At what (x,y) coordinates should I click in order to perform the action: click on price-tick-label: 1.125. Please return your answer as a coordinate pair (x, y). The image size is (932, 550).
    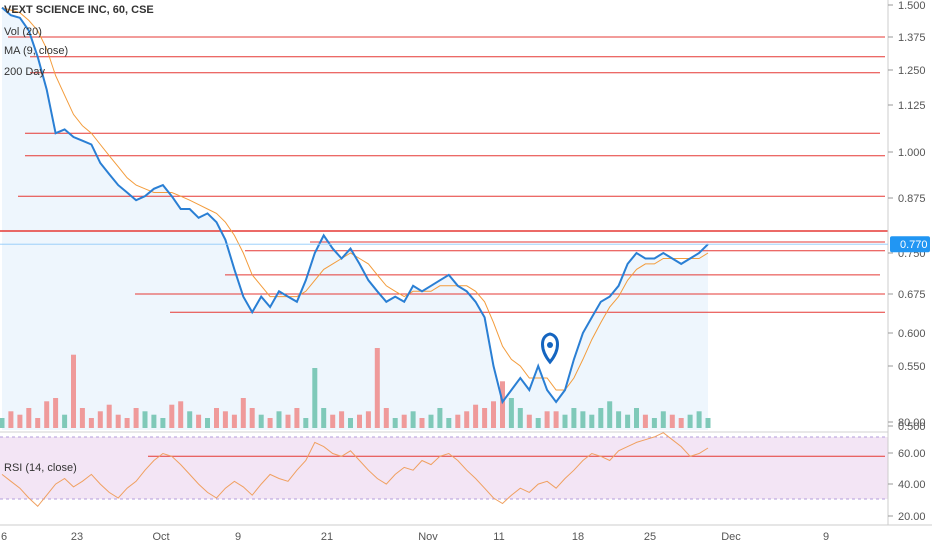
    Looking at the image, I should click on (912, 106).